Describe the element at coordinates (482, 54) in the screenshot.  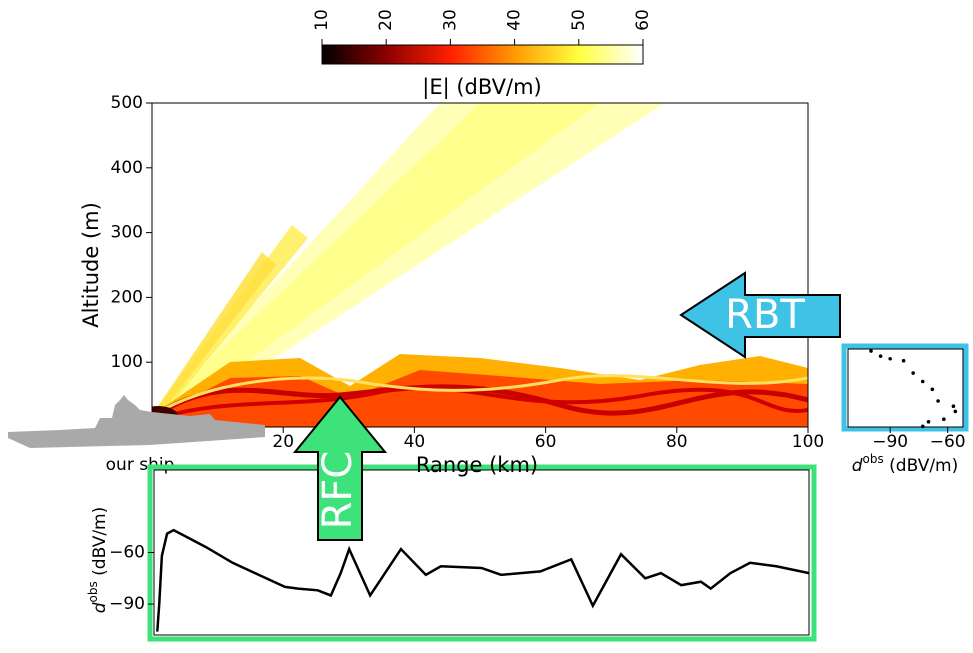
I see `colorbar` at that location.